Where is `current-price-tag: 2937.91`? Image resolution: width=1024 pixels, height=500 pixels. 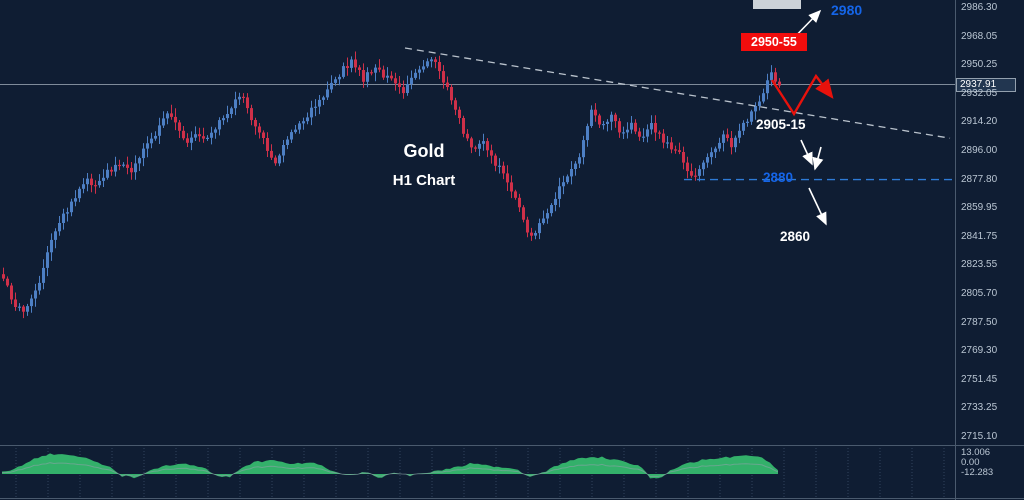
current-price-tag: 2937.91 is located at coordinates (986, 84).